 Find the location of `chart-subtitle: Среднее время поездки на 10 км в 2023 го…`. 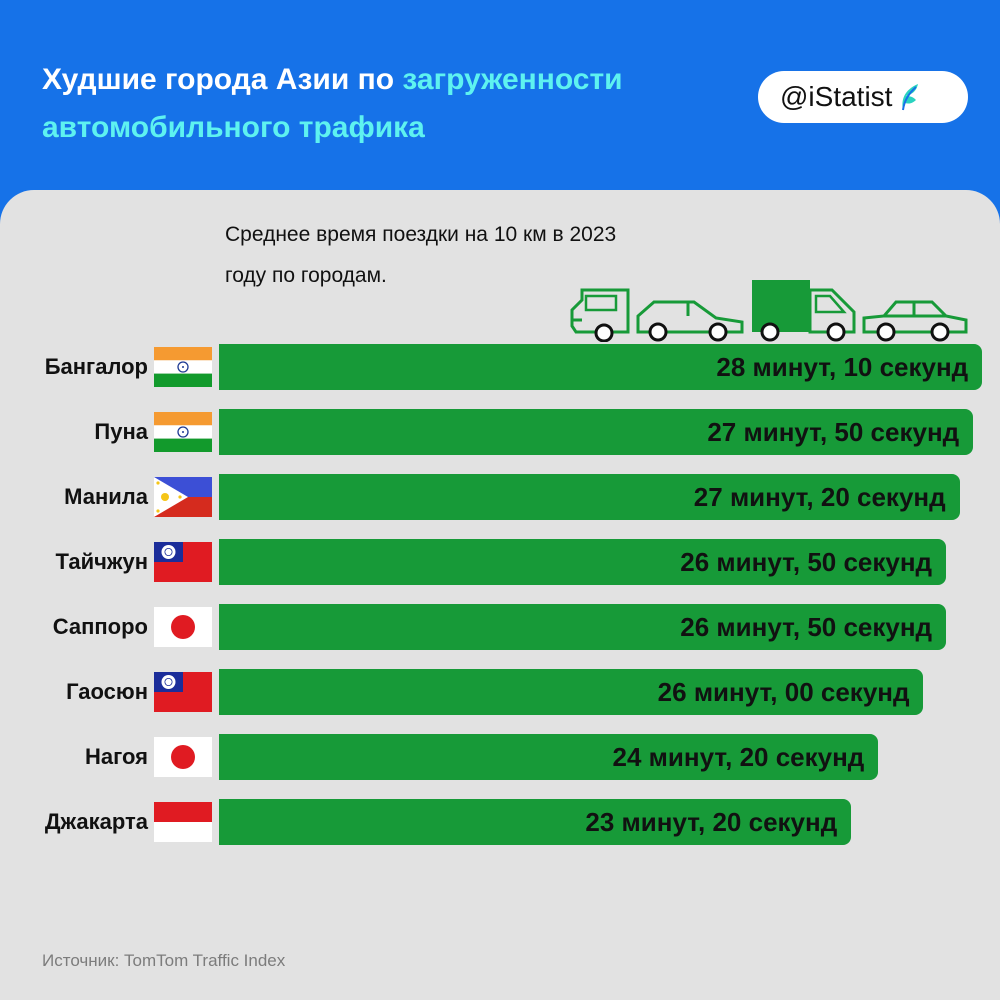

chart-subtitle: Среднее время поездки на 10 км в 2023 го… is located at coordinates (421, 255).